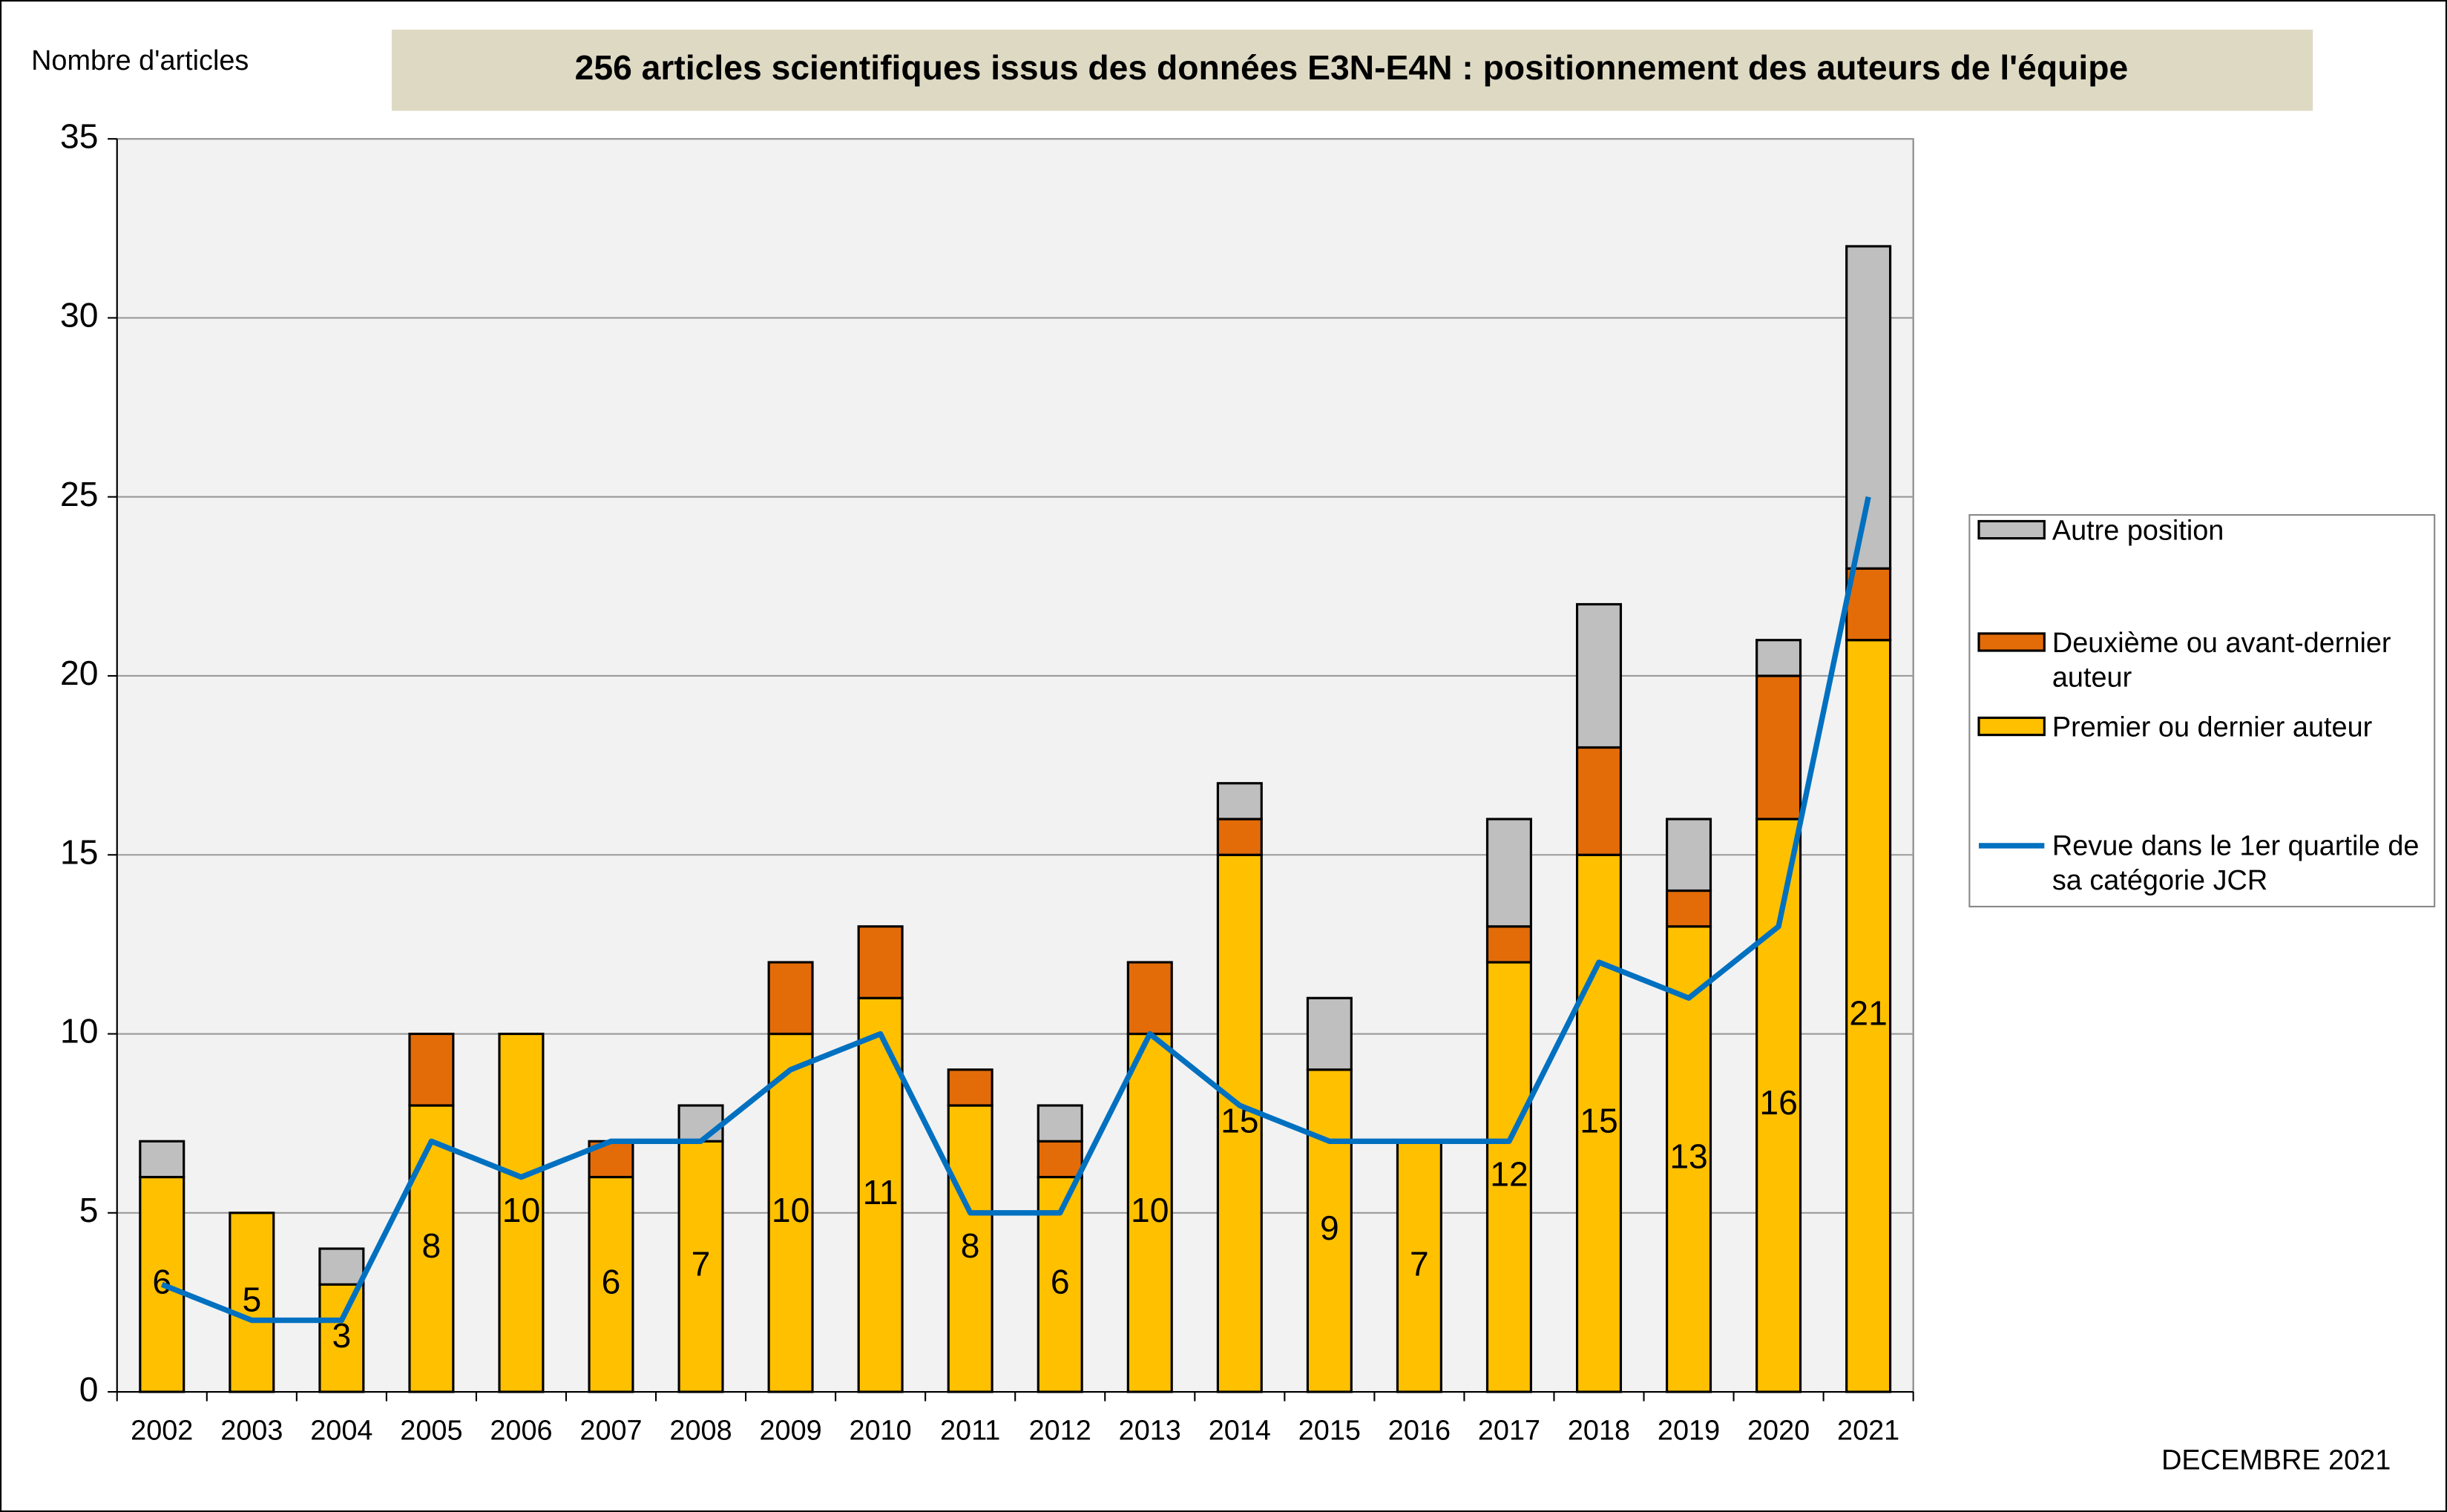 The width and height of the screenshot is (2447, 1512). Describe the element at coordinates (1329, 1432) in the screenshot. I see `x-tick-label: 2015` at that location.